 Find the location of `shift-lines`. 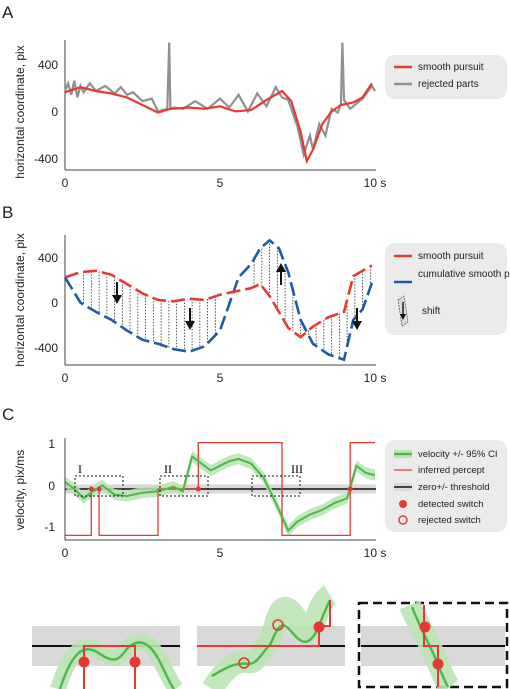

shift-lines is located at coordinates (227, 299).